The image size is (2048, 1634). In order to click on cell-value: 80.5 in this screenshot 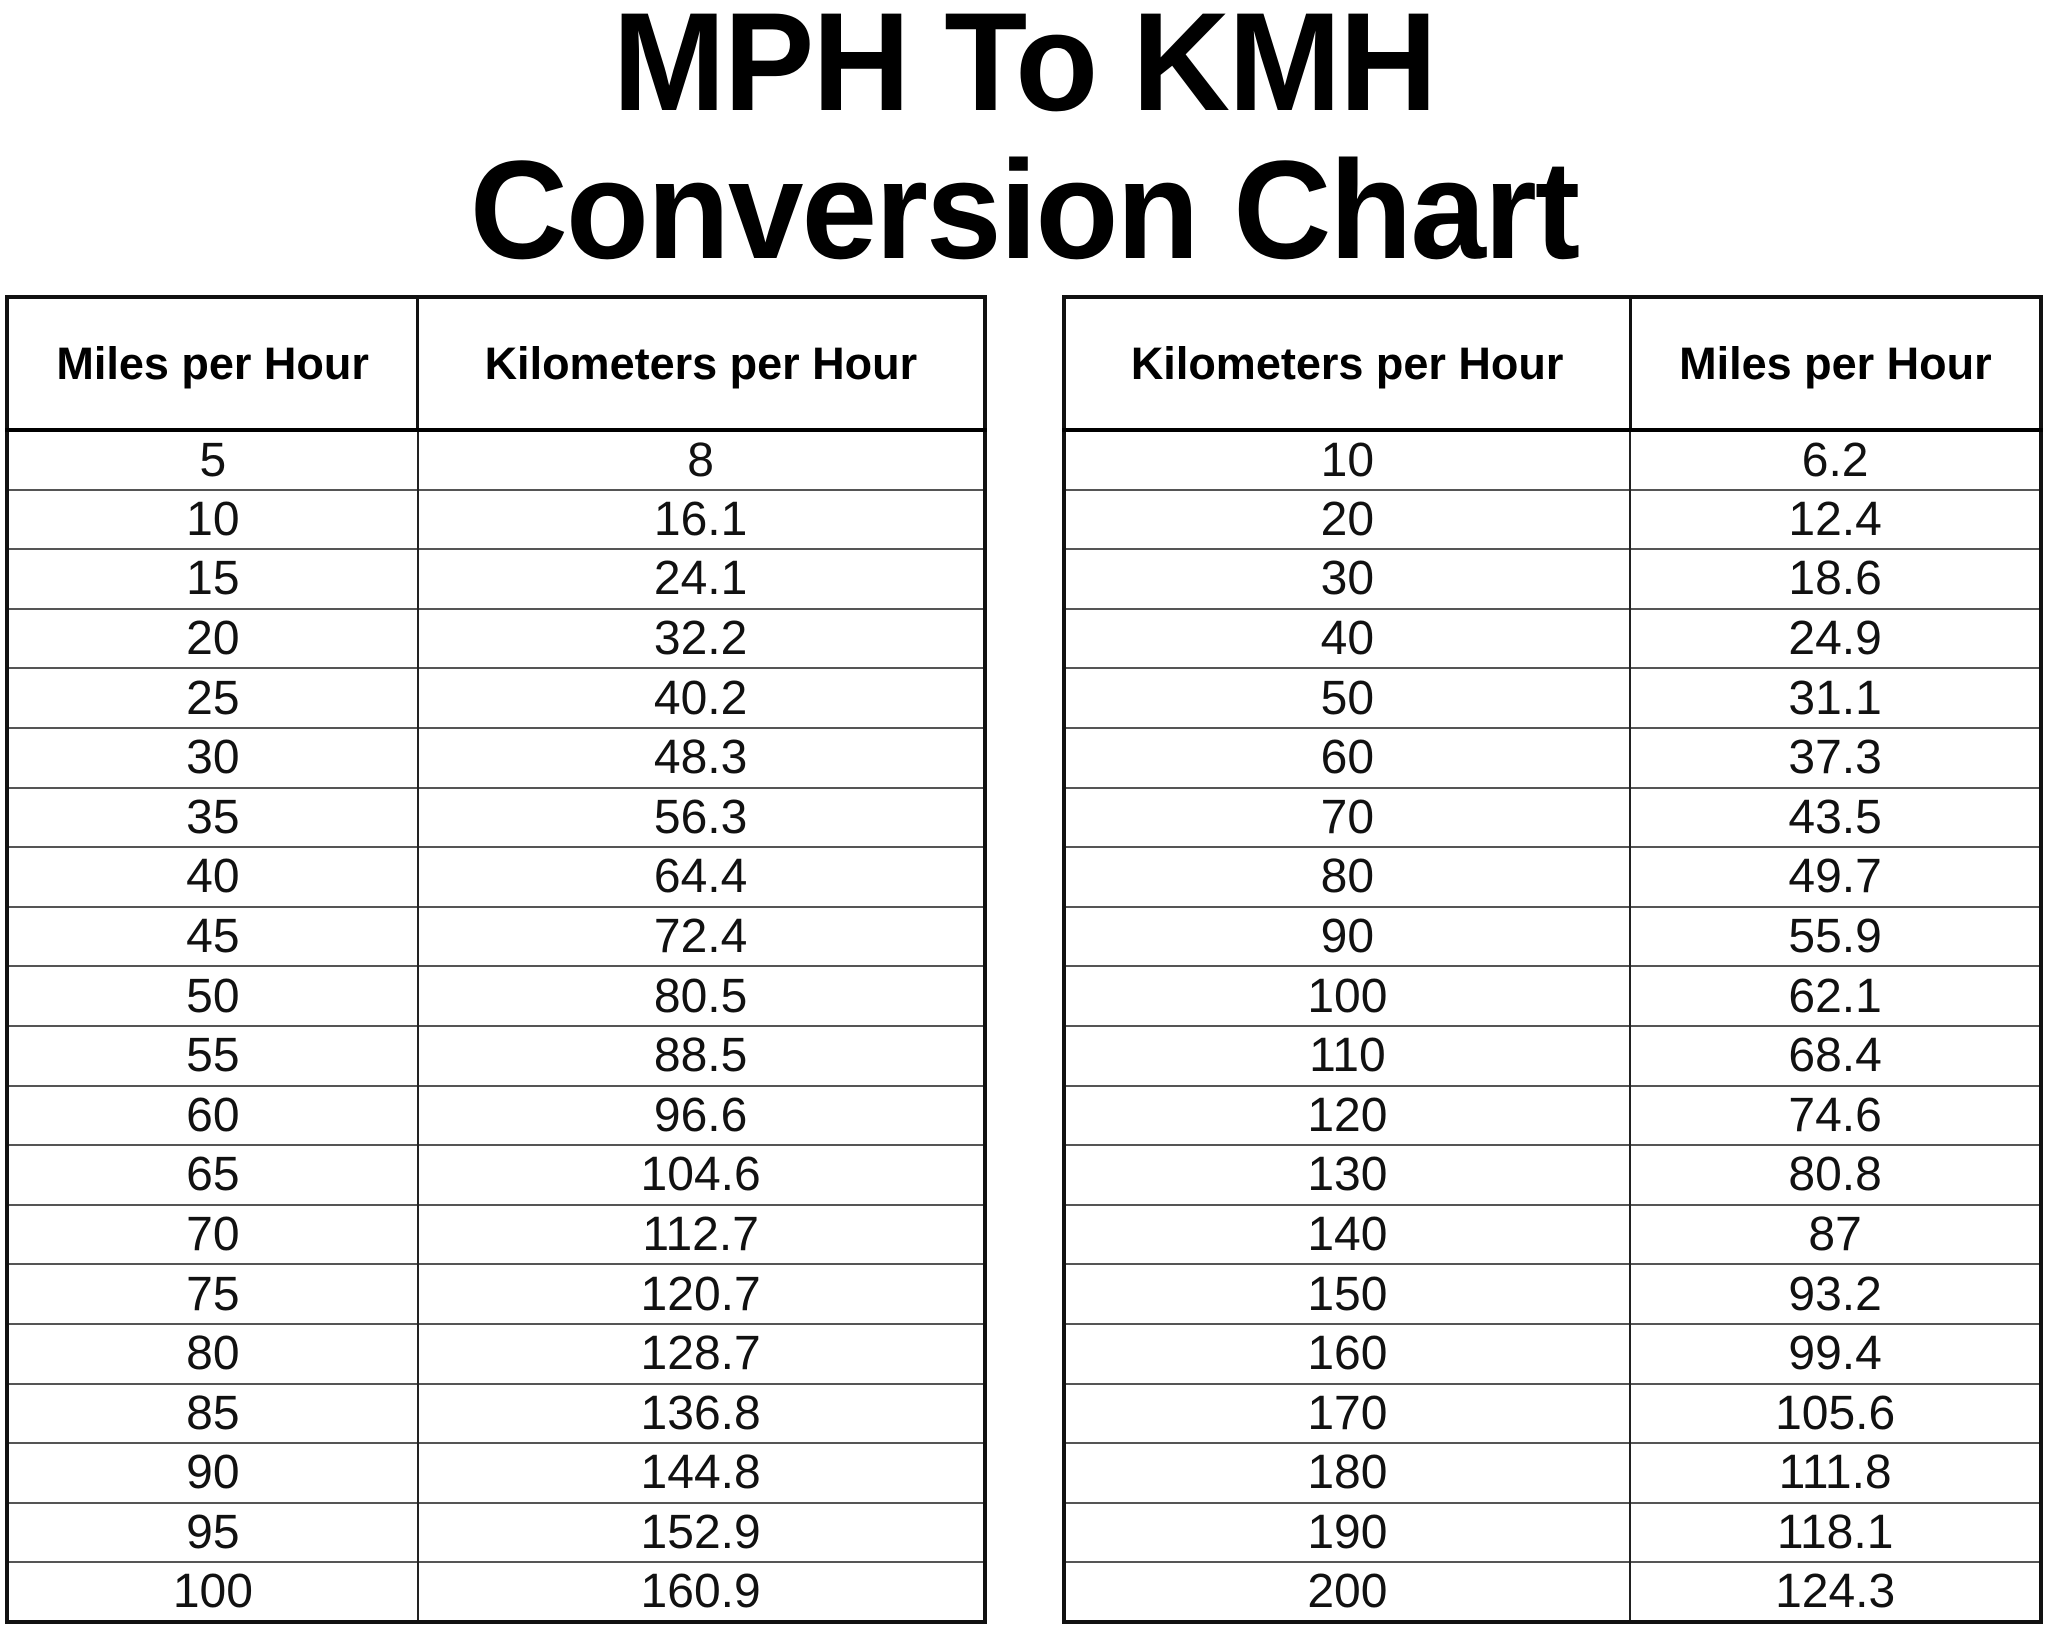, I will do `click(700, 996)`.